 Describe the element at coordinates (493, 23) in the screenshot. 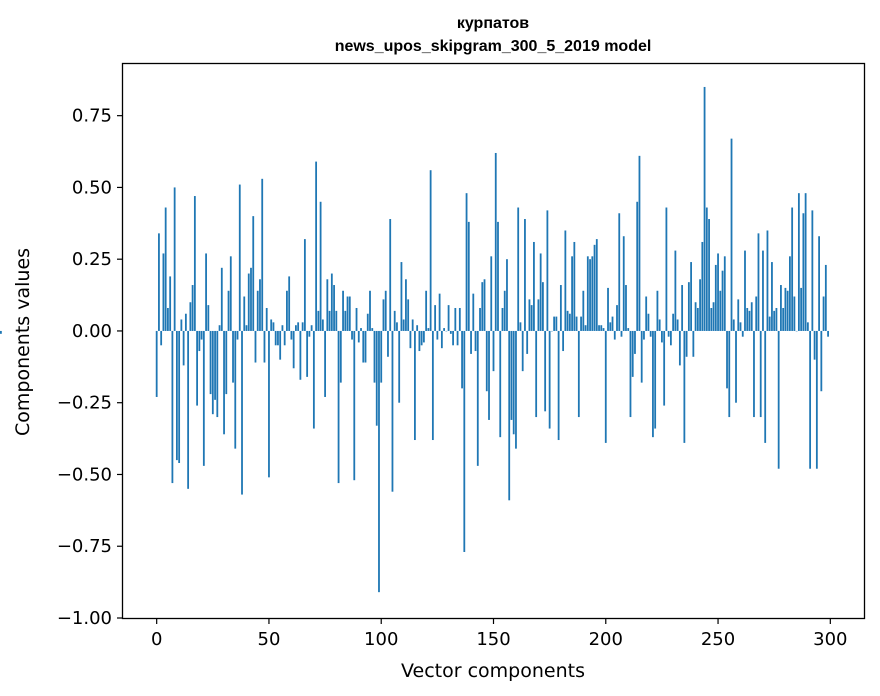

I see `chart-title: курпатов` at that location.